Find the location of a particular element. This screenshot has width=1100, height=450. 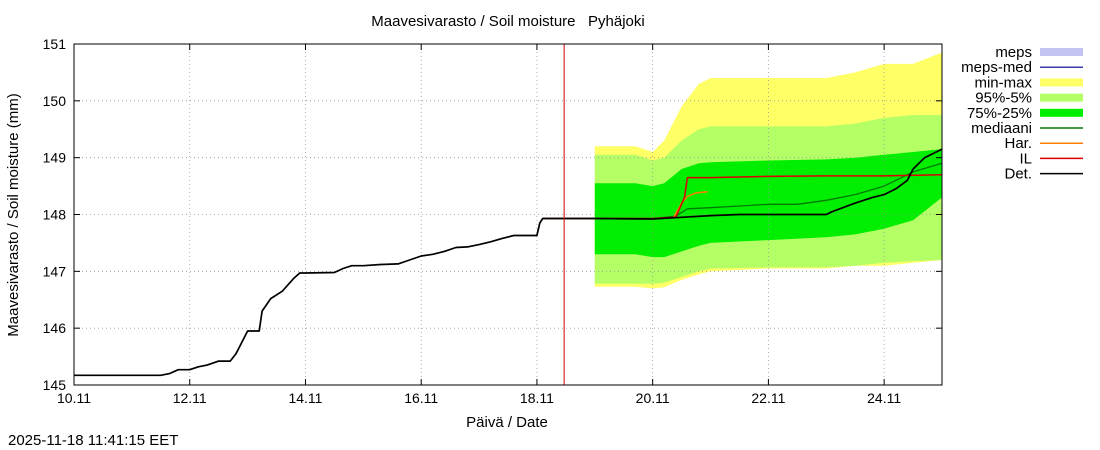

y-axis-label: Maavesivarasto / Soil moisture (mm) is located at coordinates (13, 214).